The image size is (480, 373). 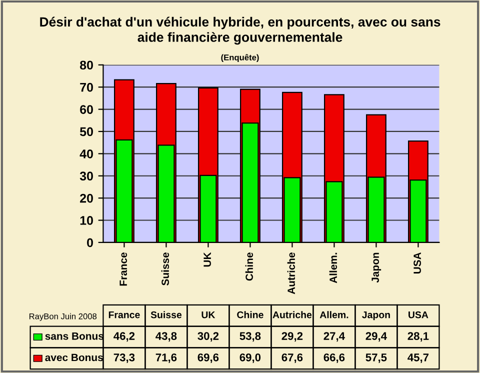 What do you see at coordinates (207, 259) in the screenshot?
I see `x-tick-label: UK` at bounding box center [207, 259].